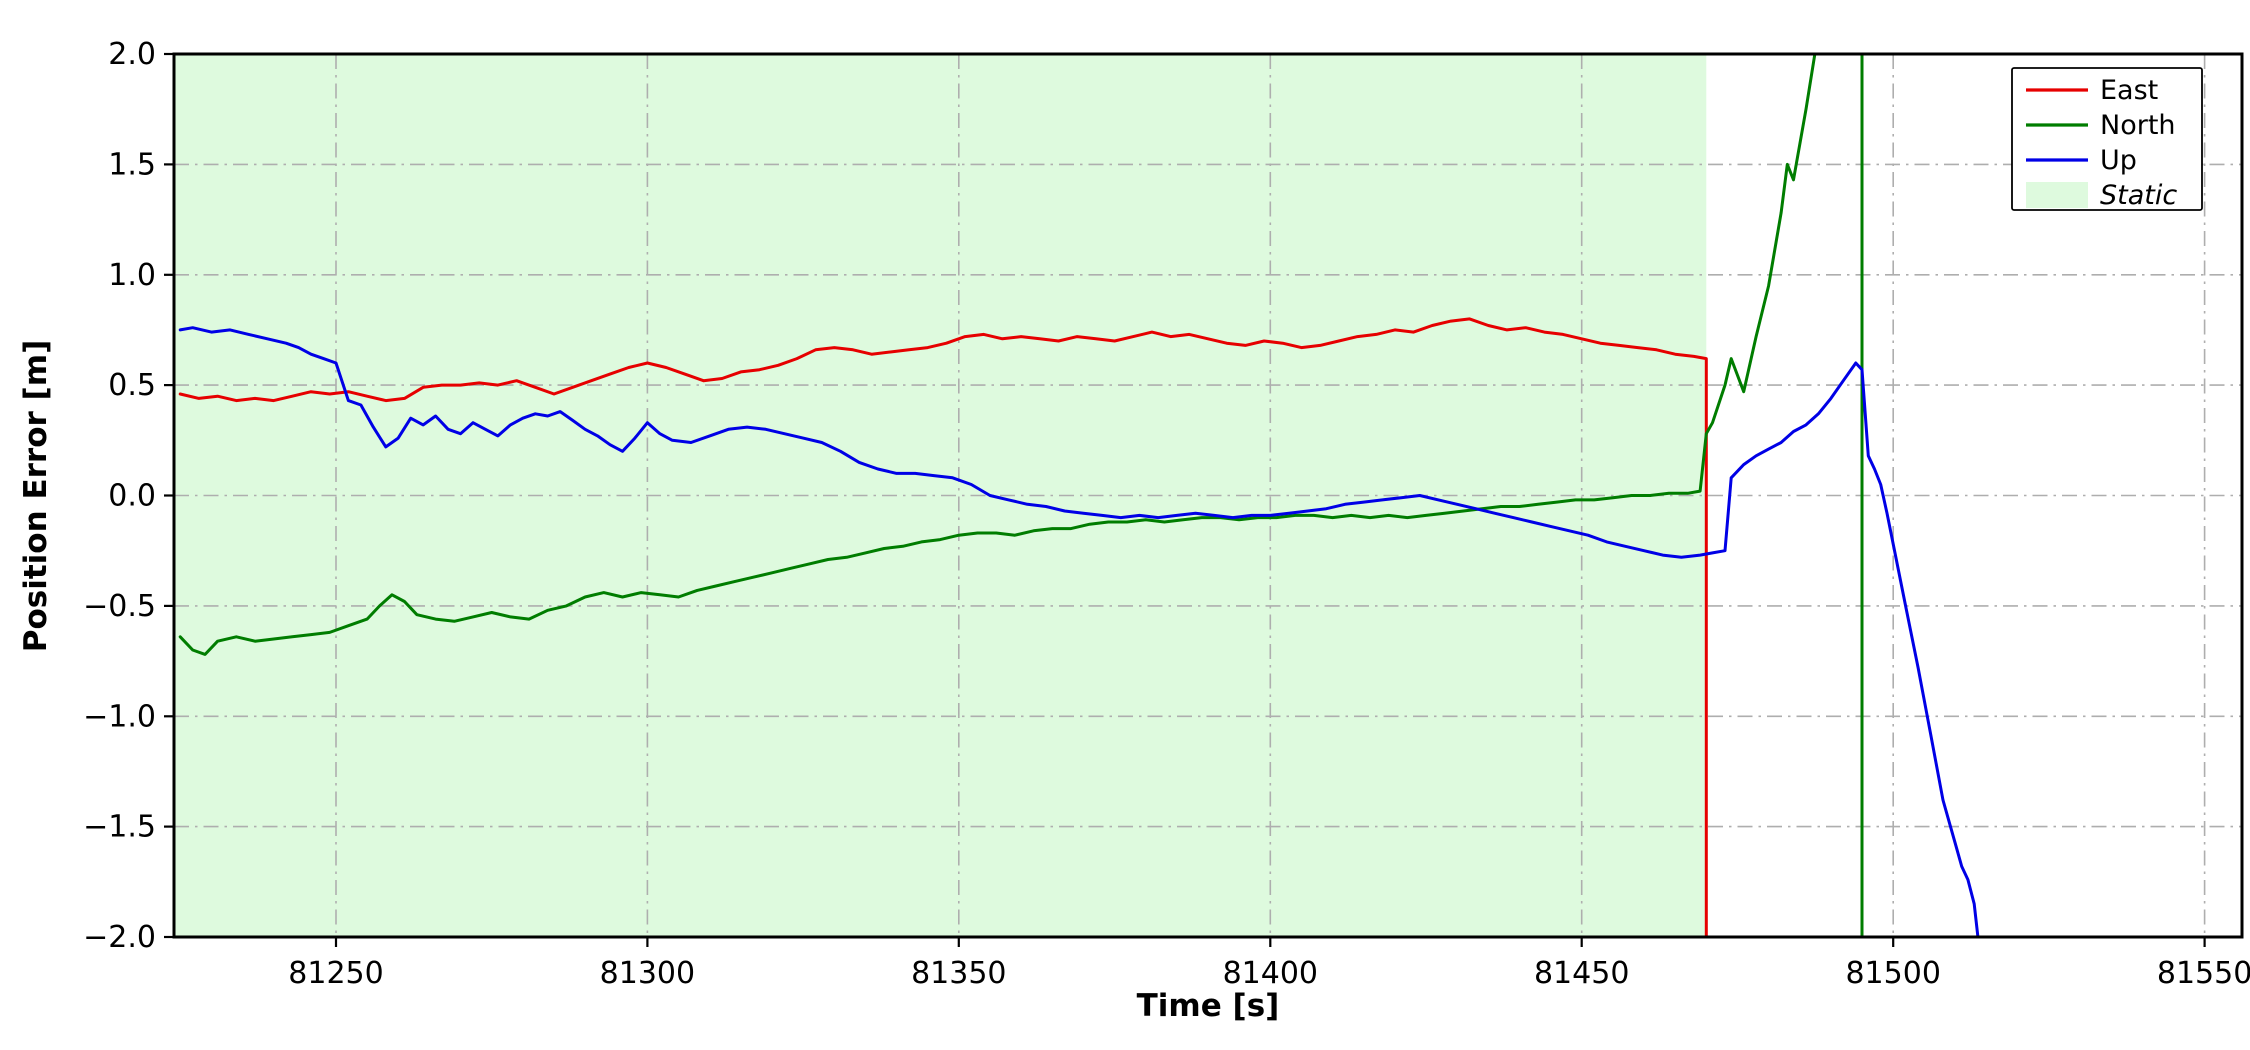  What do you see at coordinates (119, 937) in the screenshot?
I see `y-tick-label: −2.0` at bounding box center [119, 937].